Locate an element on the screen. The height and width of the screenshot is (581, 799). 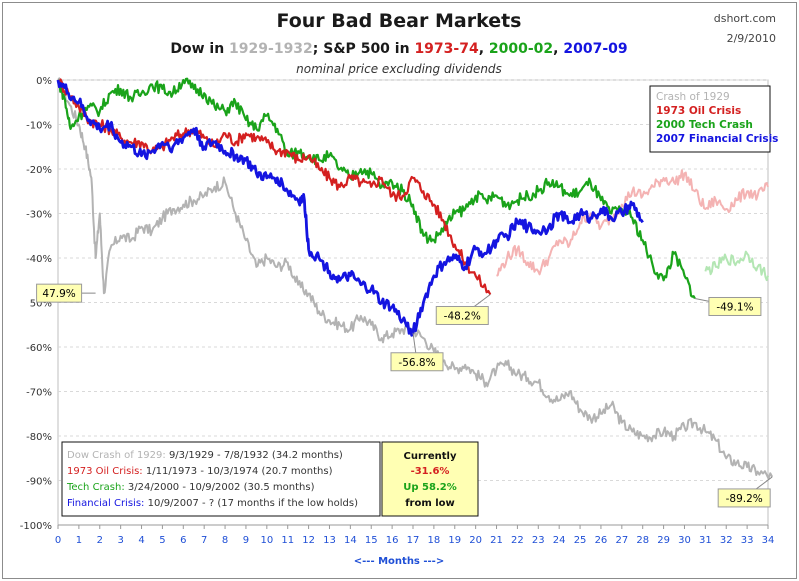
date-label: 2/9/2010 is located at coordinates (751, 38).